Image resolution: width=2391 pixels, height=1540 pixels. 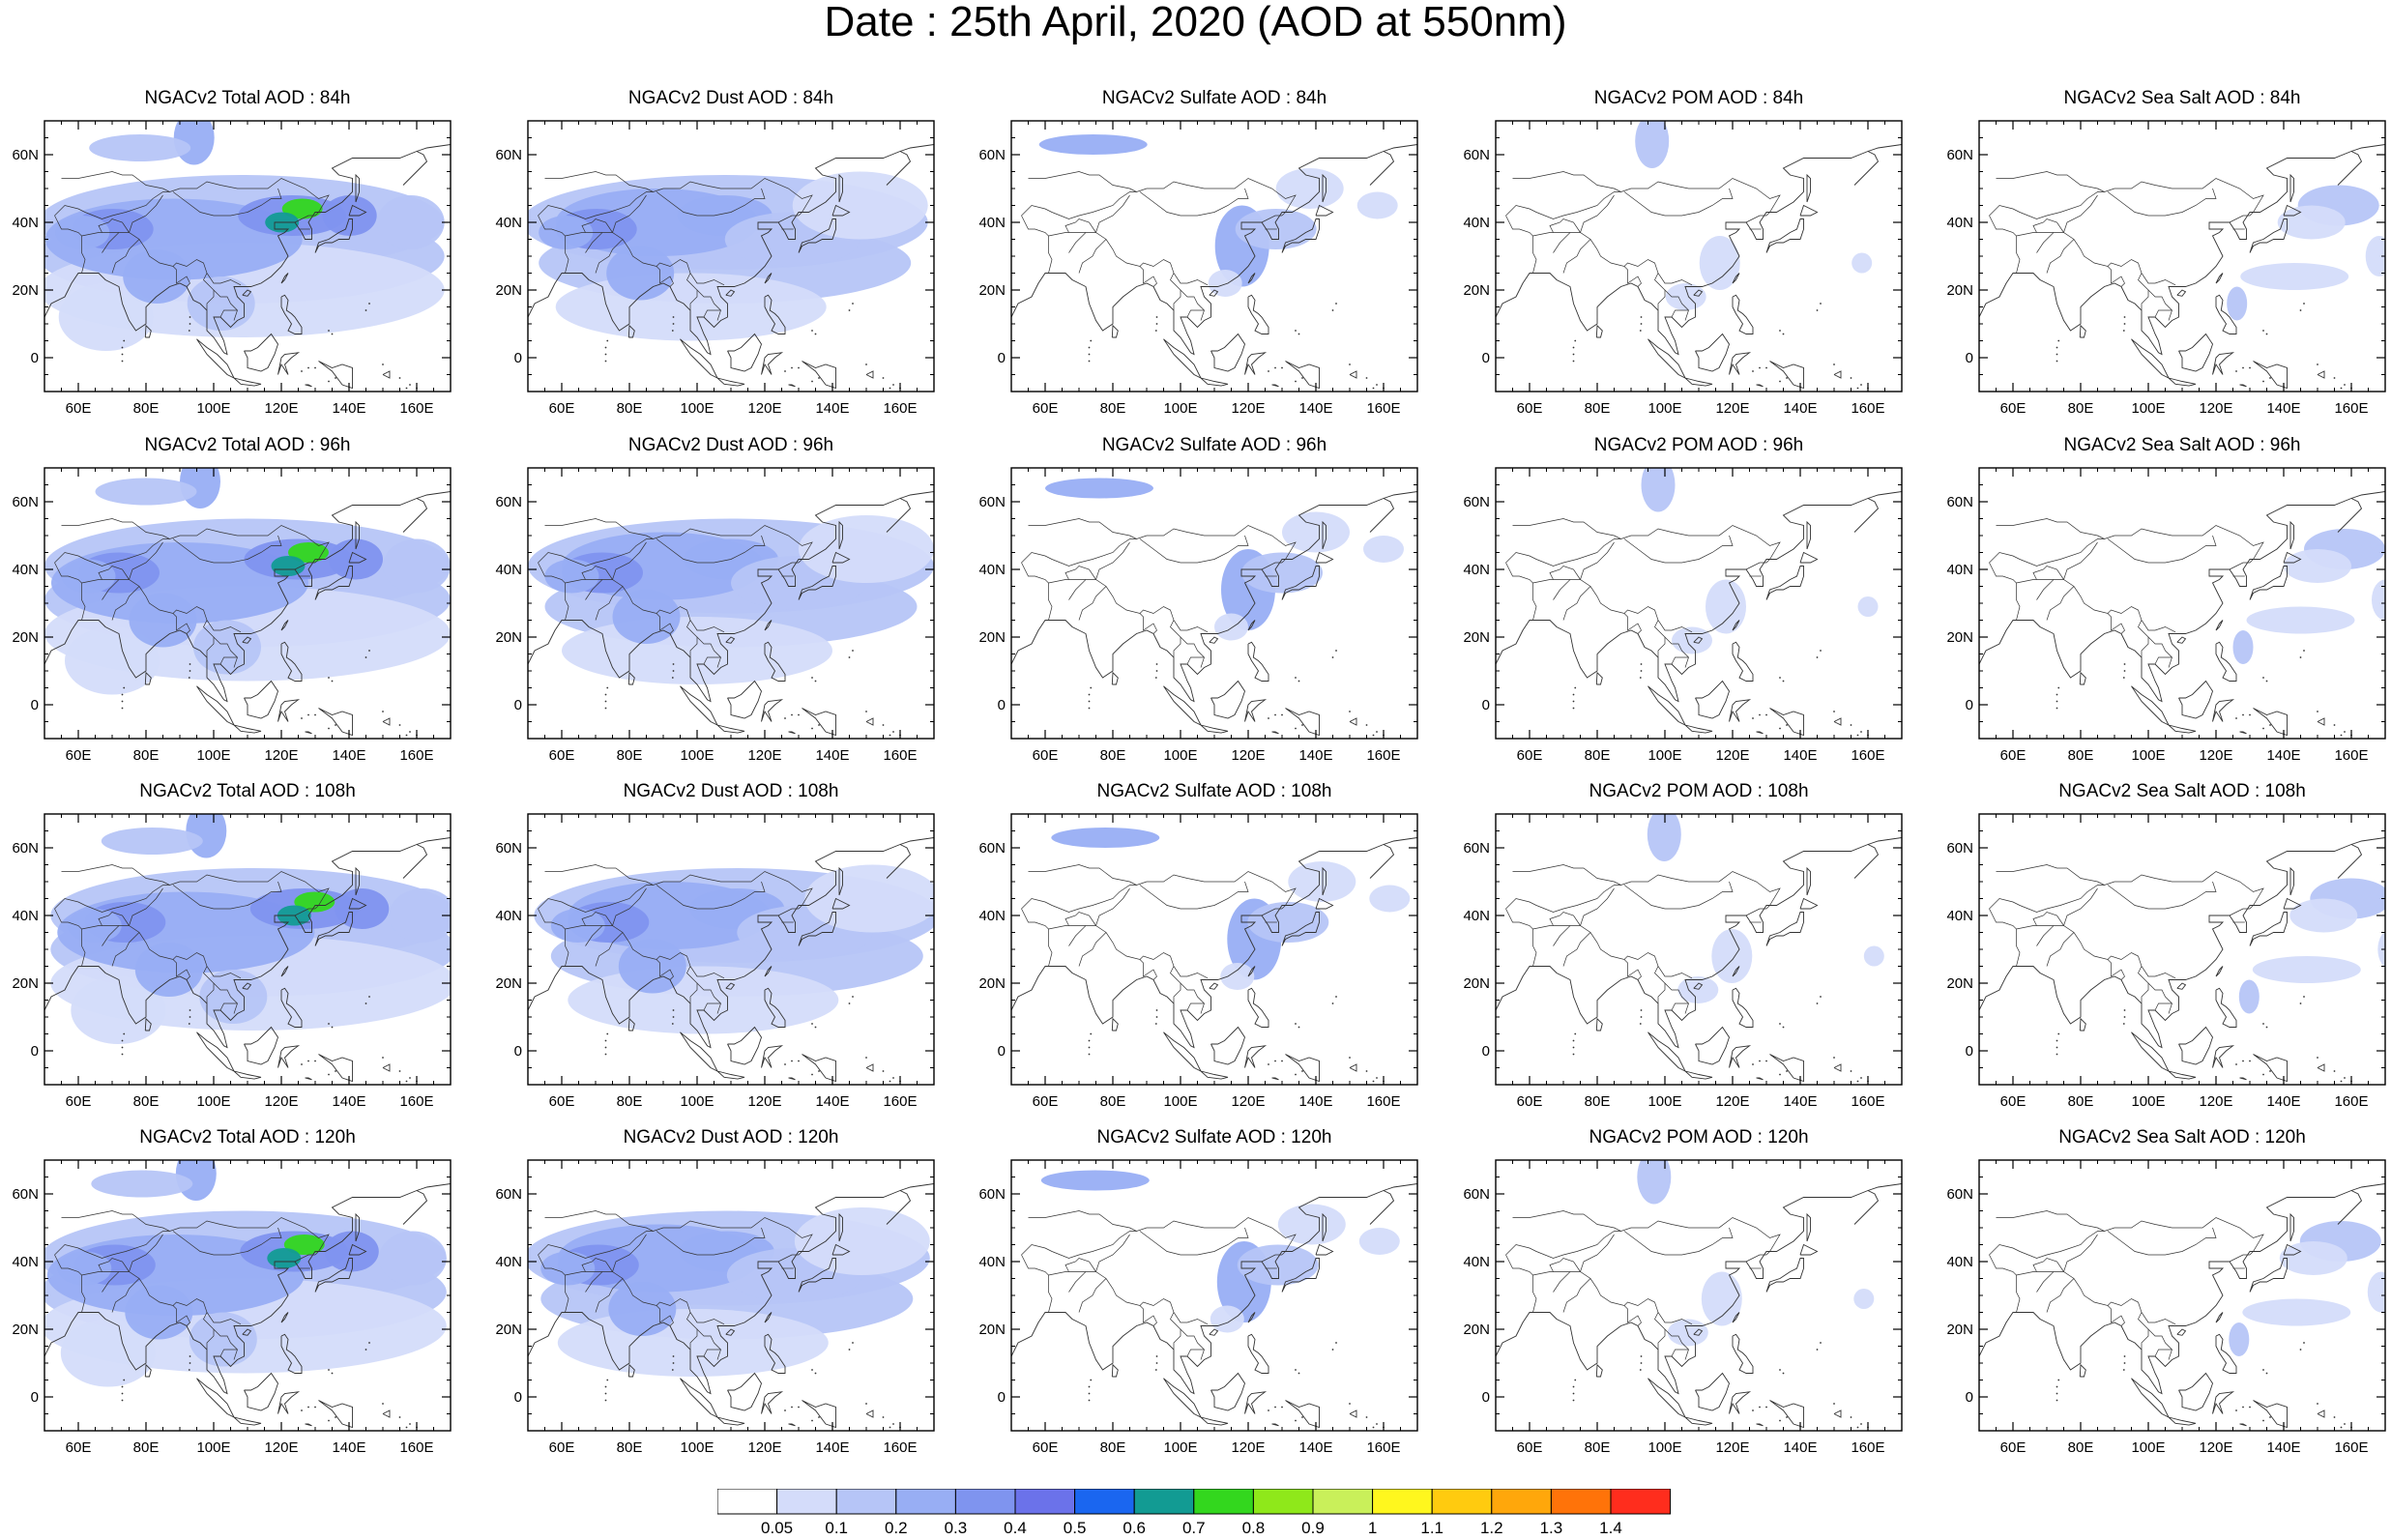 I want to click on lon-tick-label: 120E, so click(x=281, y=1447).